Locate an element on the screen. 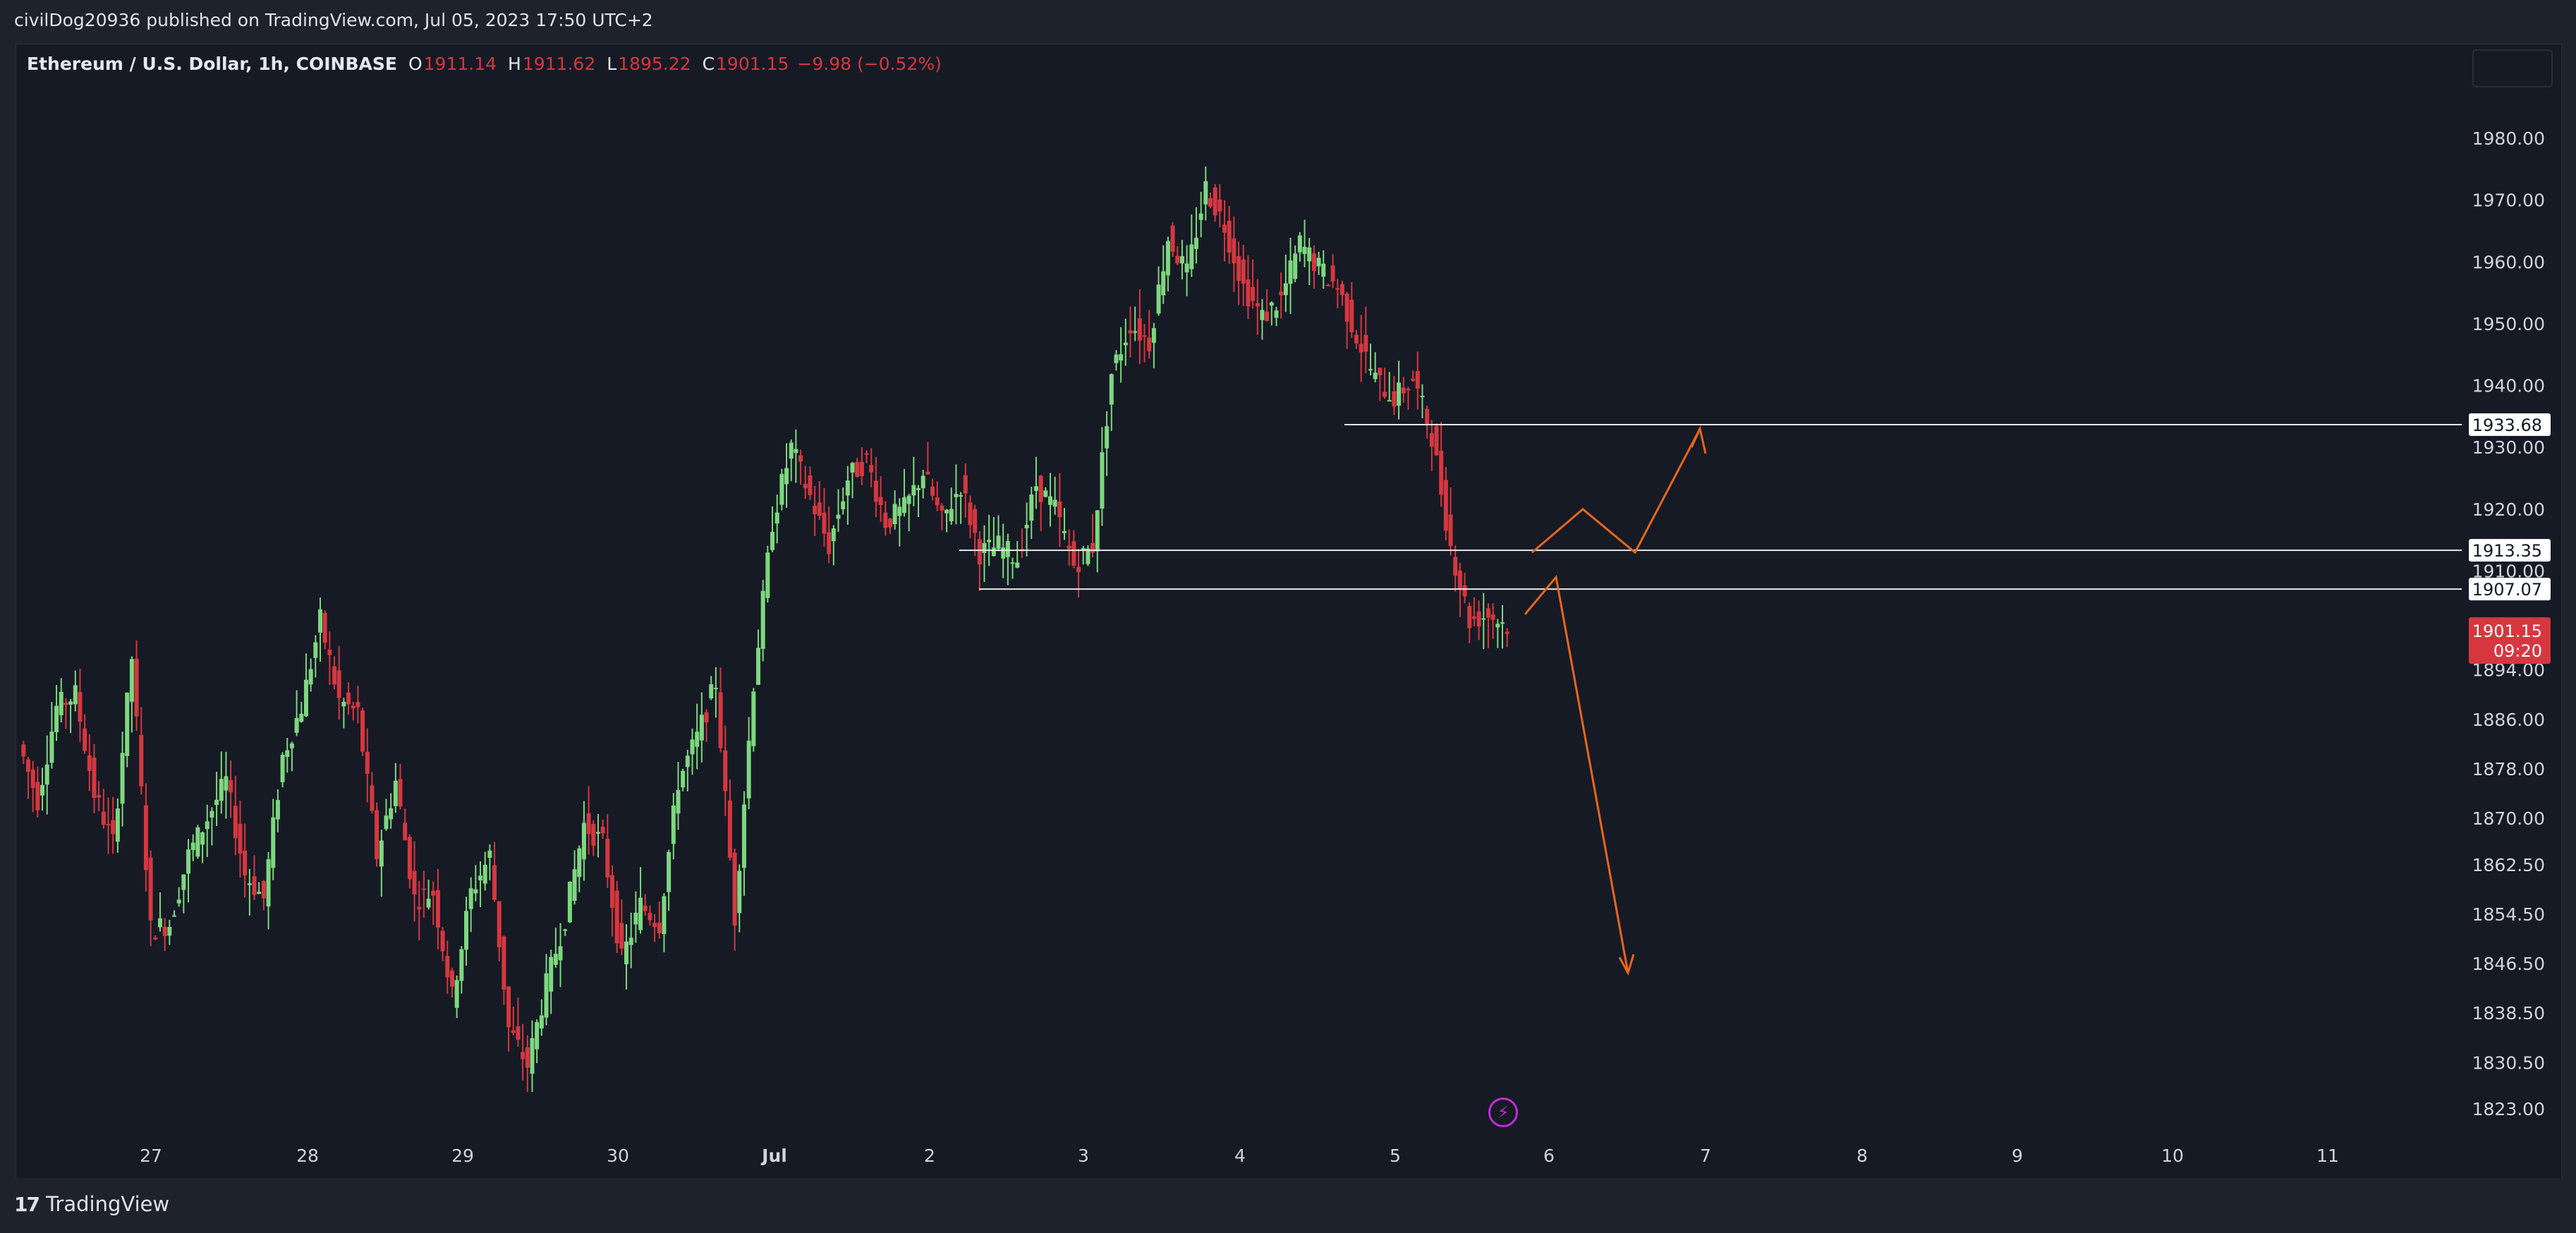  chart-menu-button is located at coordinates (2512, 68).